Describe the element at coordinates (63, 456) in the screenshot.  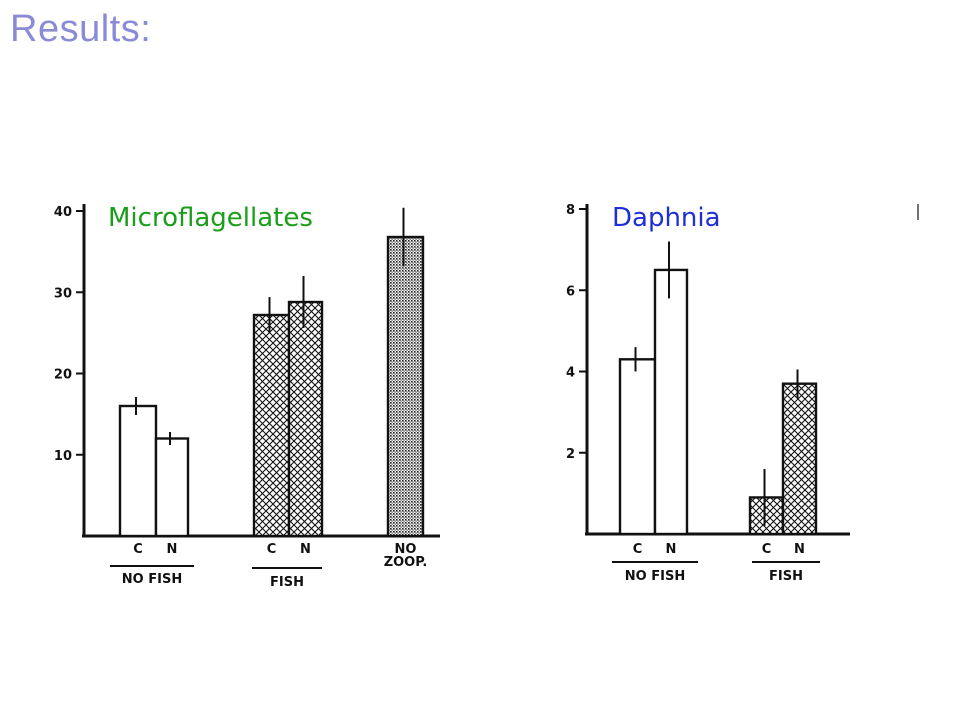
I see `y-tick-label: 10` at that location.